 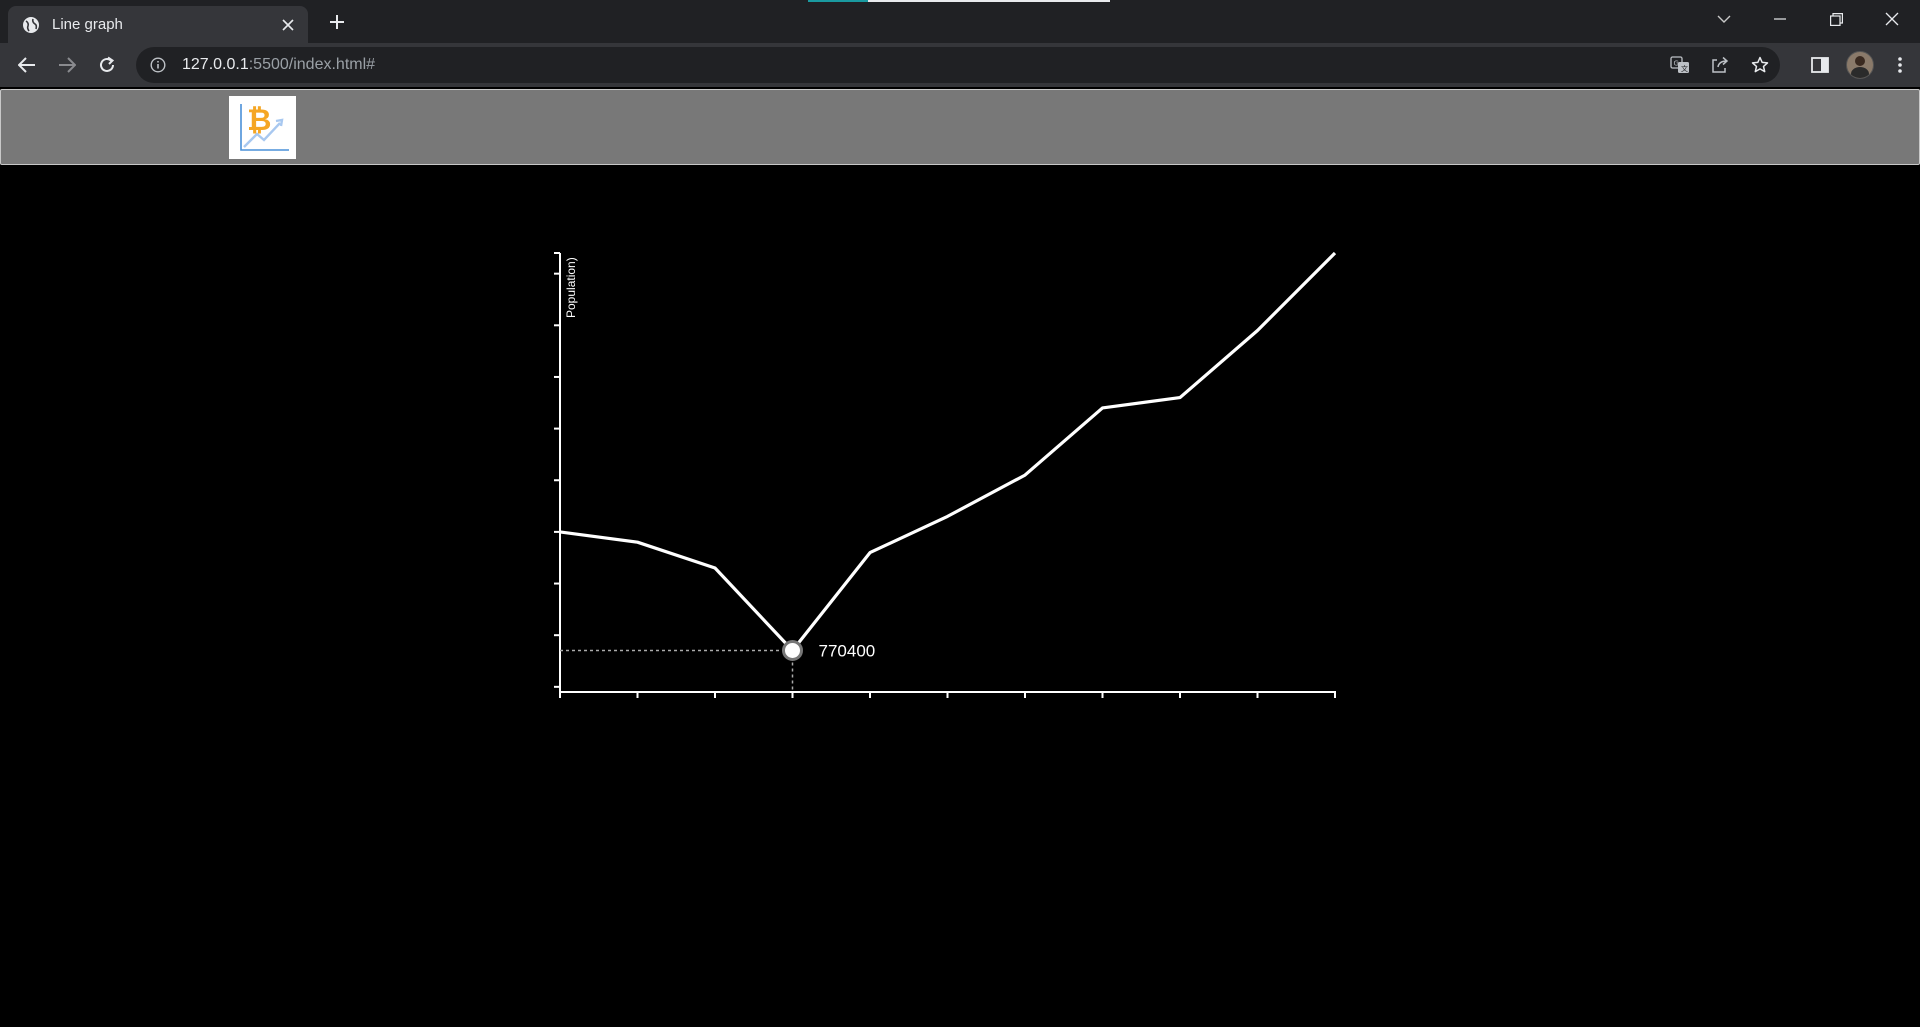 I want to click on toolbar-right, so click(x=1860, y=65).